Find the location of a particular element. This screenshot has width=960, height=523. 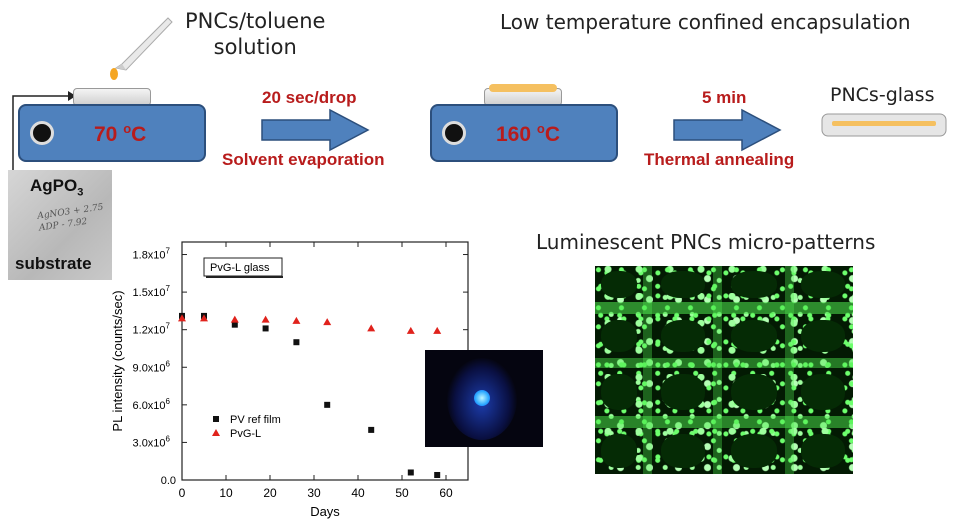

legend-entry: PV ref film is located at coordinates (255, 420).